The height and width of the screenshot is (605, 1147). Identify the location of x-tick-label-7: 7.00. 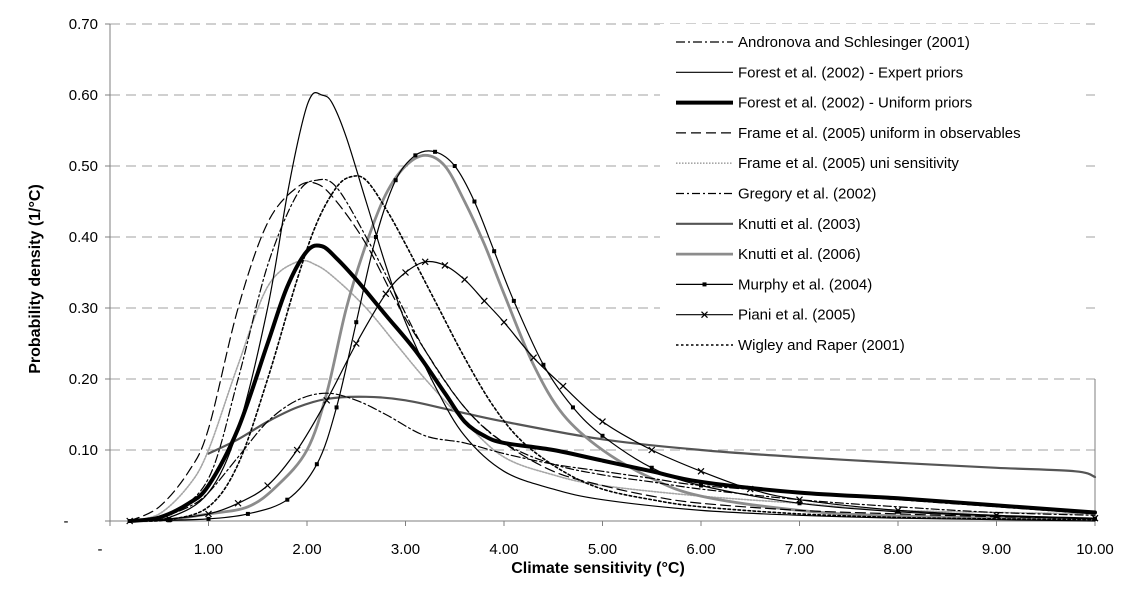
(799, 549).